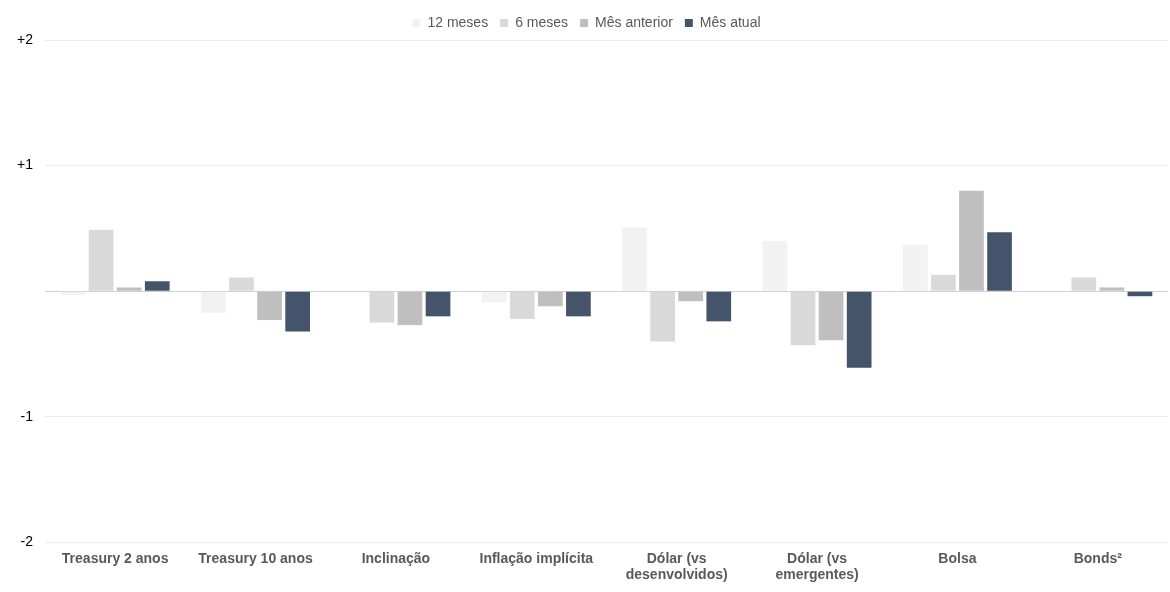  I want to click on x-tick-label: Bonds², so click(1098, 557).